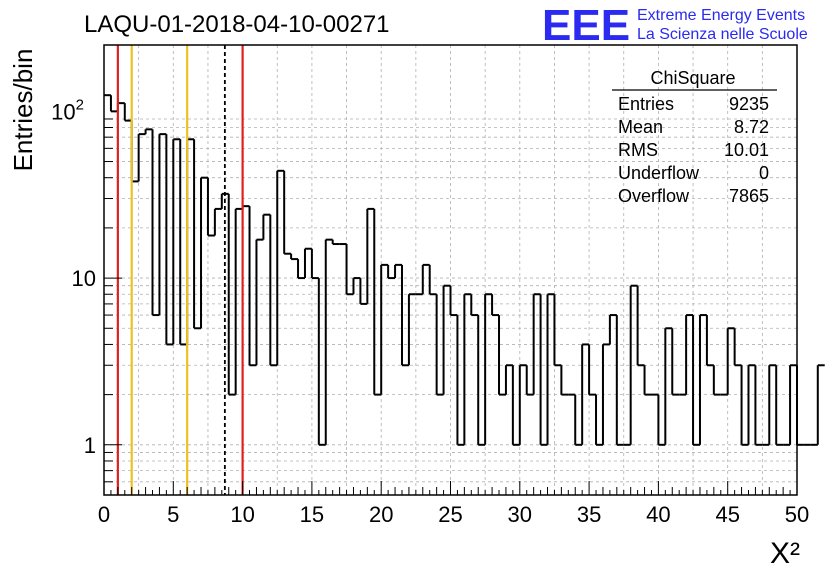  I want to click on stats-row-label: Underflow, so click(659, 173).